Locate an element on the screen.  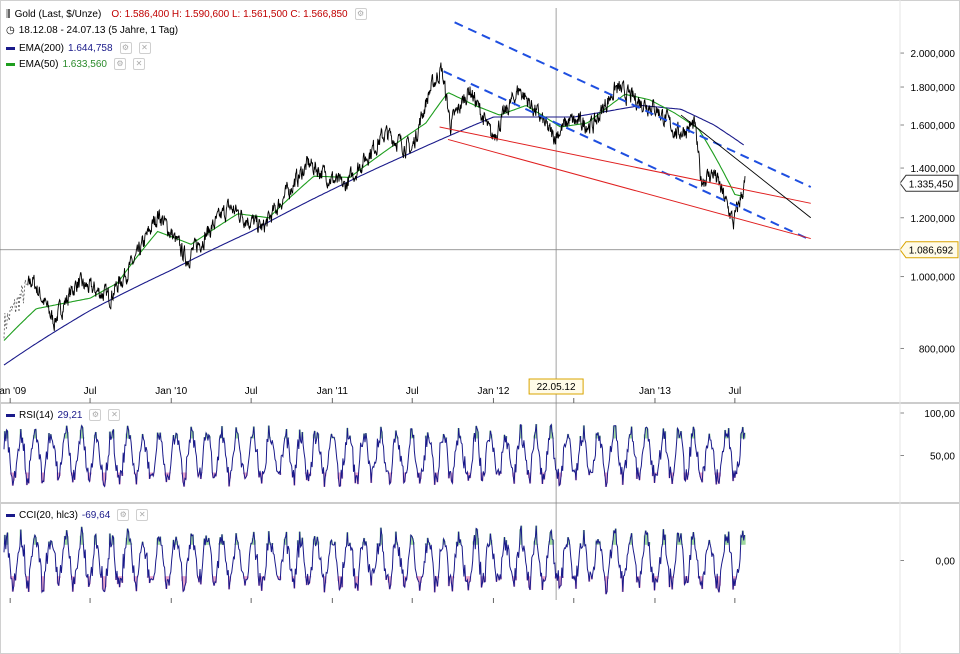
level-tag is located at coordinates (929, 250).